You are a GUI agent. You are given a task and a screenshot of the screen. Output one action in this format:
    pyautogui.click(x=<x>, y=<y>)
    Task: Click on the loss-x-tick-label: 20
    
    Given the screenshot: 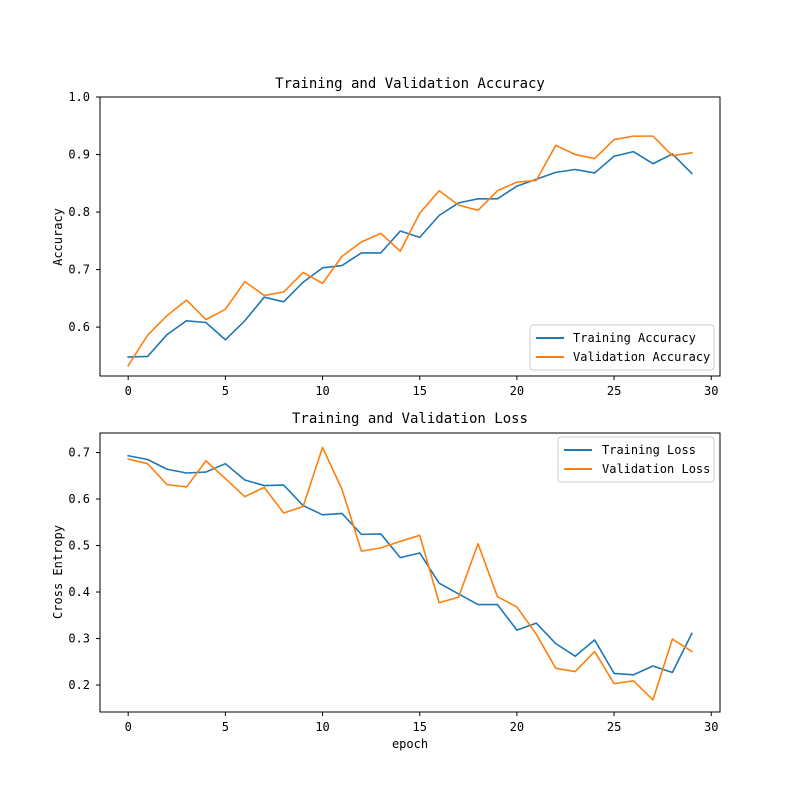 What is the action you would take?
    pyautogui.click(x=517, y=727)
    